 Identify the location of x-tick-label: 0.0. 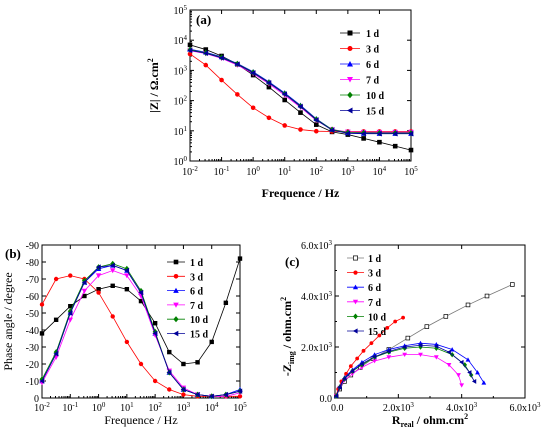
(337, 408).